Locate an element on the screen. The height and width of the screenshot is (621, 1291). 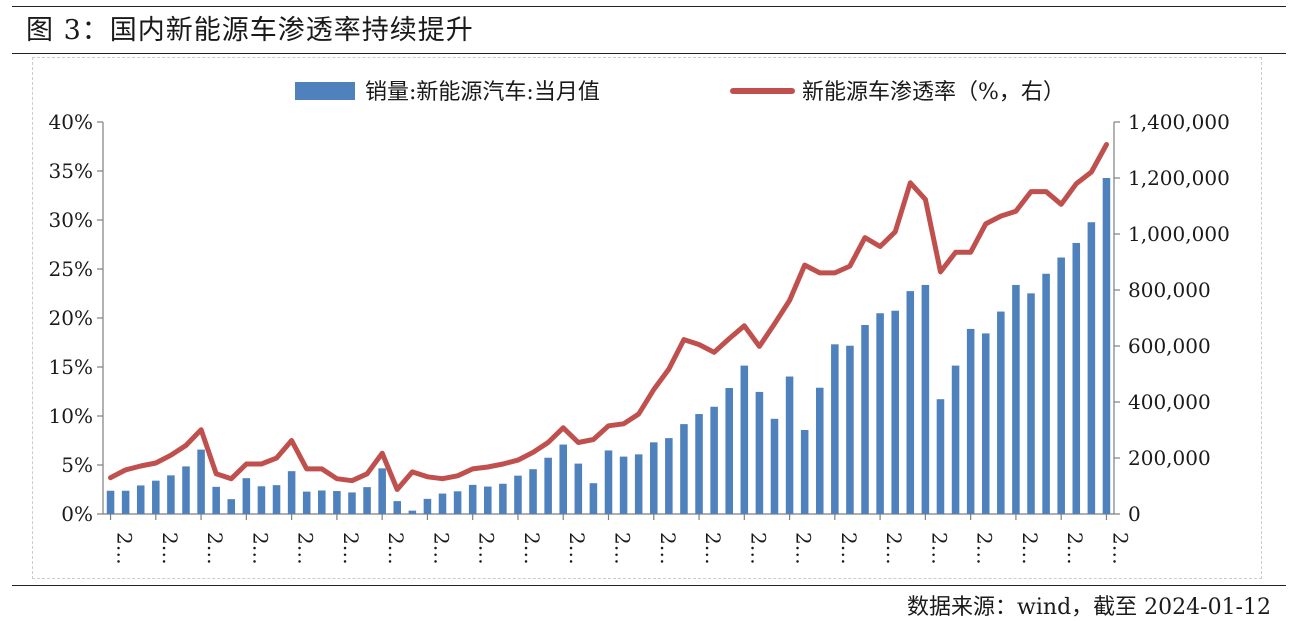
right-tick-label: 400,000 is located at coordinates (1169, 402).